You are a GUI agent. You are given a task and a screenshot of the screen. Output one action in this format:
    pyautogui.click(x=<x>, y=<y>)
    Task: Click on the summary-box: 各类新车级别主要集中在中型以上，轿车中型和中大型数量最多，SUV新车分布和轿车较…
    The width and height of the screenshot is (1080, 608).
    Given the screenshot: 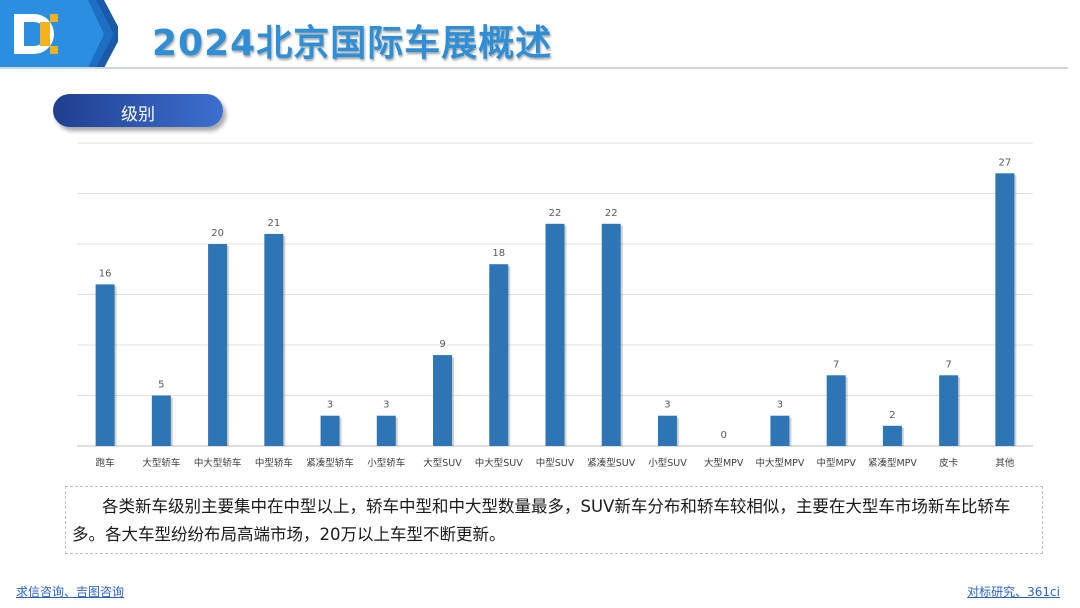 What is the action you would take?
    pyautogui.click(x=554, y=520)
    